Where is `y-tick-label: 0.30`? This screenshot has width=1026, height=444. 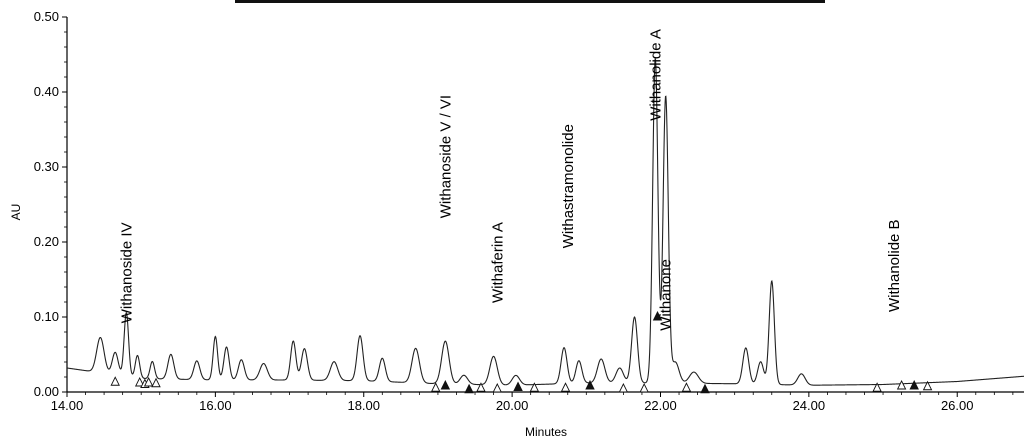
y-tick-label: 0.30 is located at coordinates (46, 166).